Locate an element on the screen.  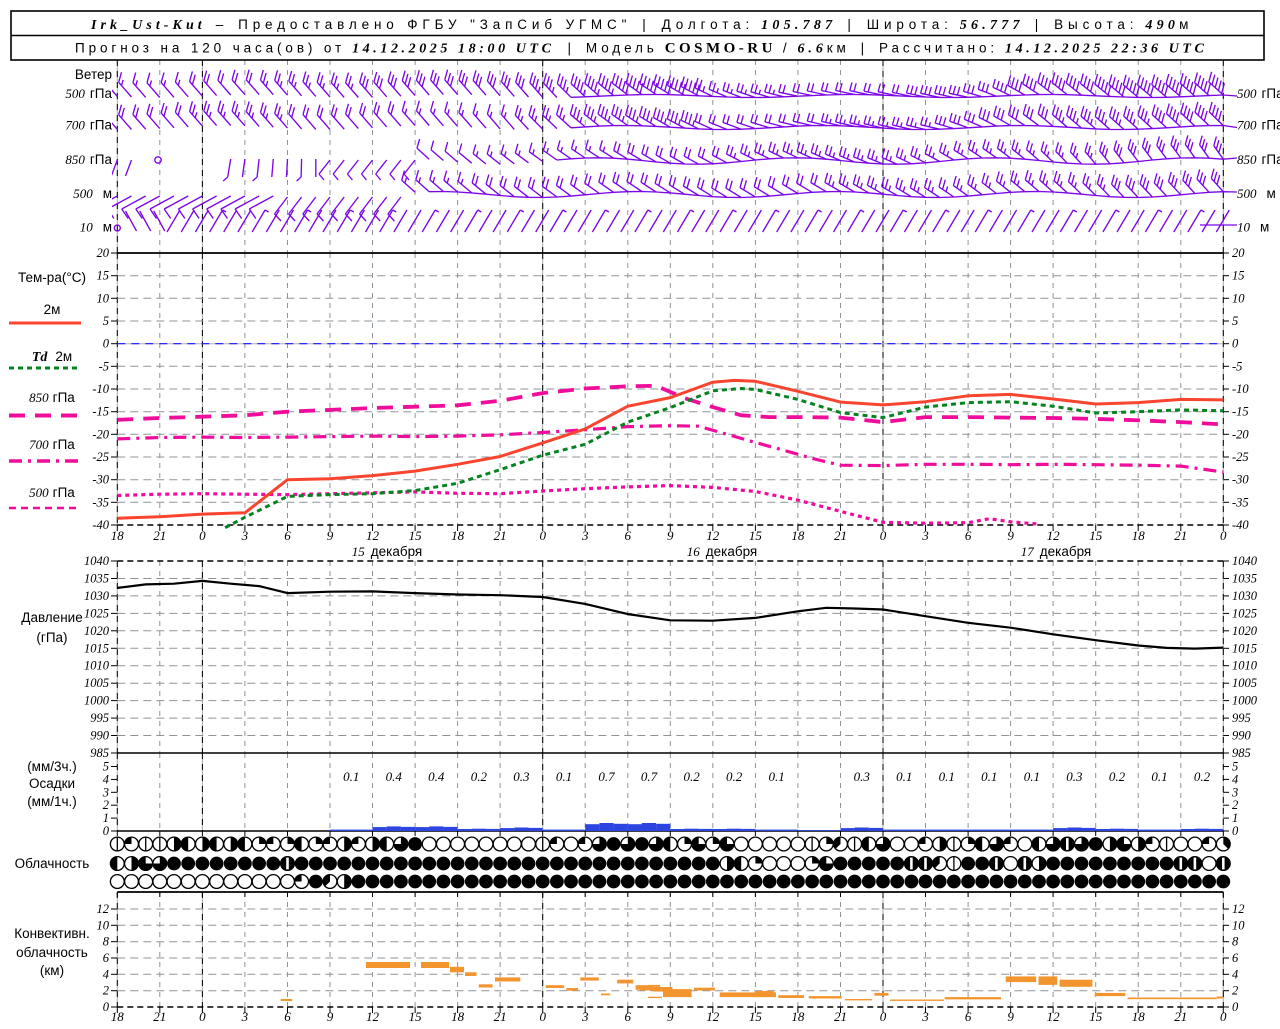
svg-text: -10 is located at coordinates (100, 389).